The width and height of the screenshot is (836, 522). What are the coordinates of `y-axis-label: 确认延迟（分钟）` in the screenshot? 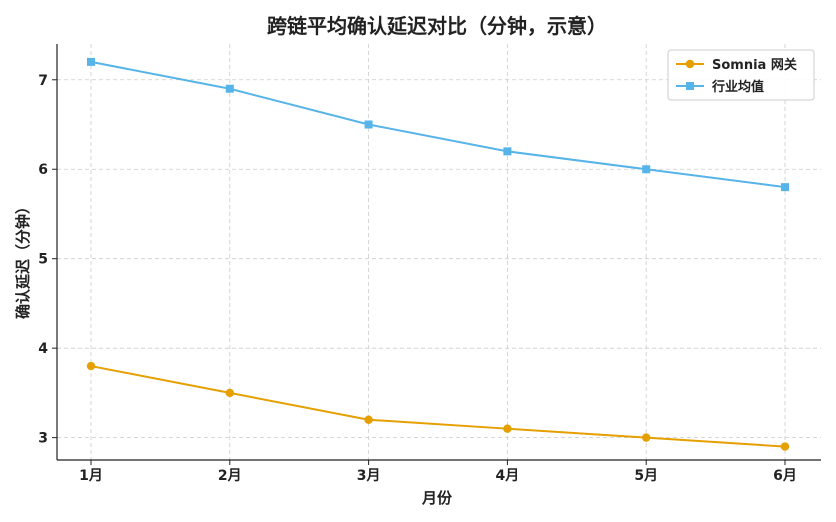 It's located at (23, 259).